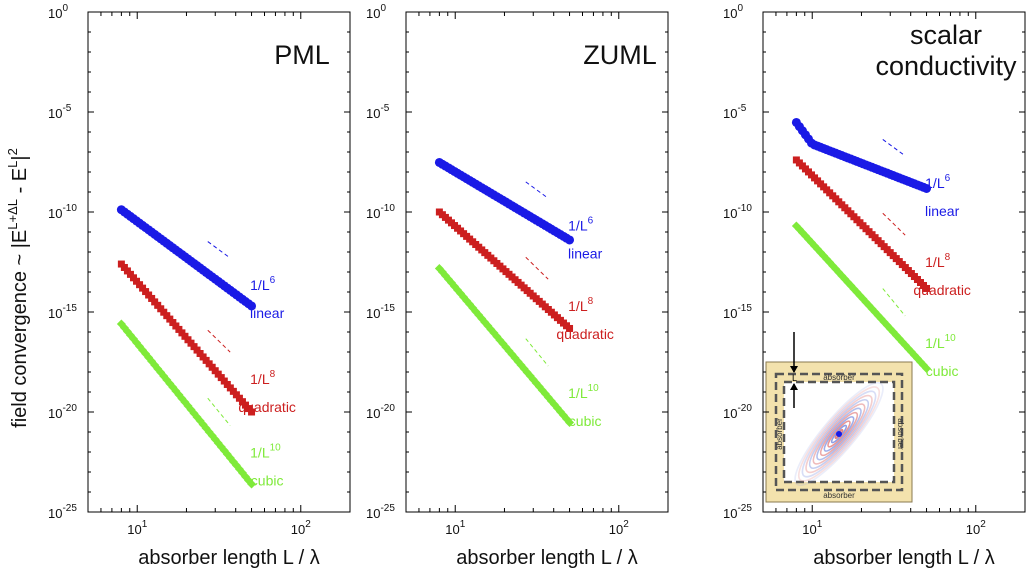  I want to click on inset-outer-border, so click(839, 432).